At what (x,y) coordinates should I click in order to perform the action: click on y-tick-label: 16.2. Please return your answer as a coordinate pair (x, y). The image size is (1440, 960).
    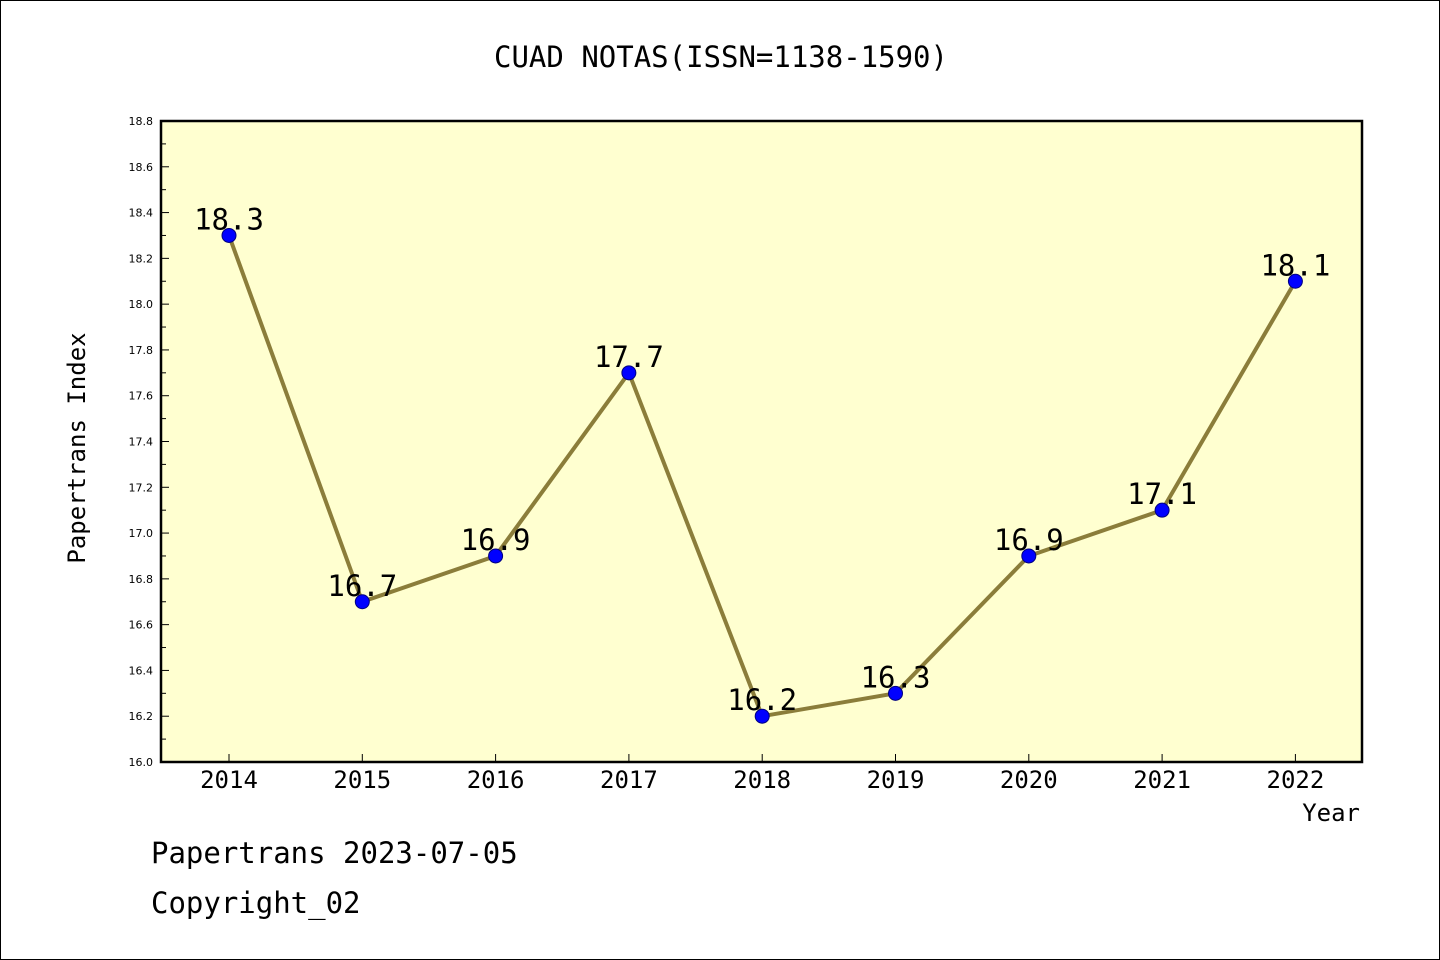
    Looking at the image, I should click on (141, 716).